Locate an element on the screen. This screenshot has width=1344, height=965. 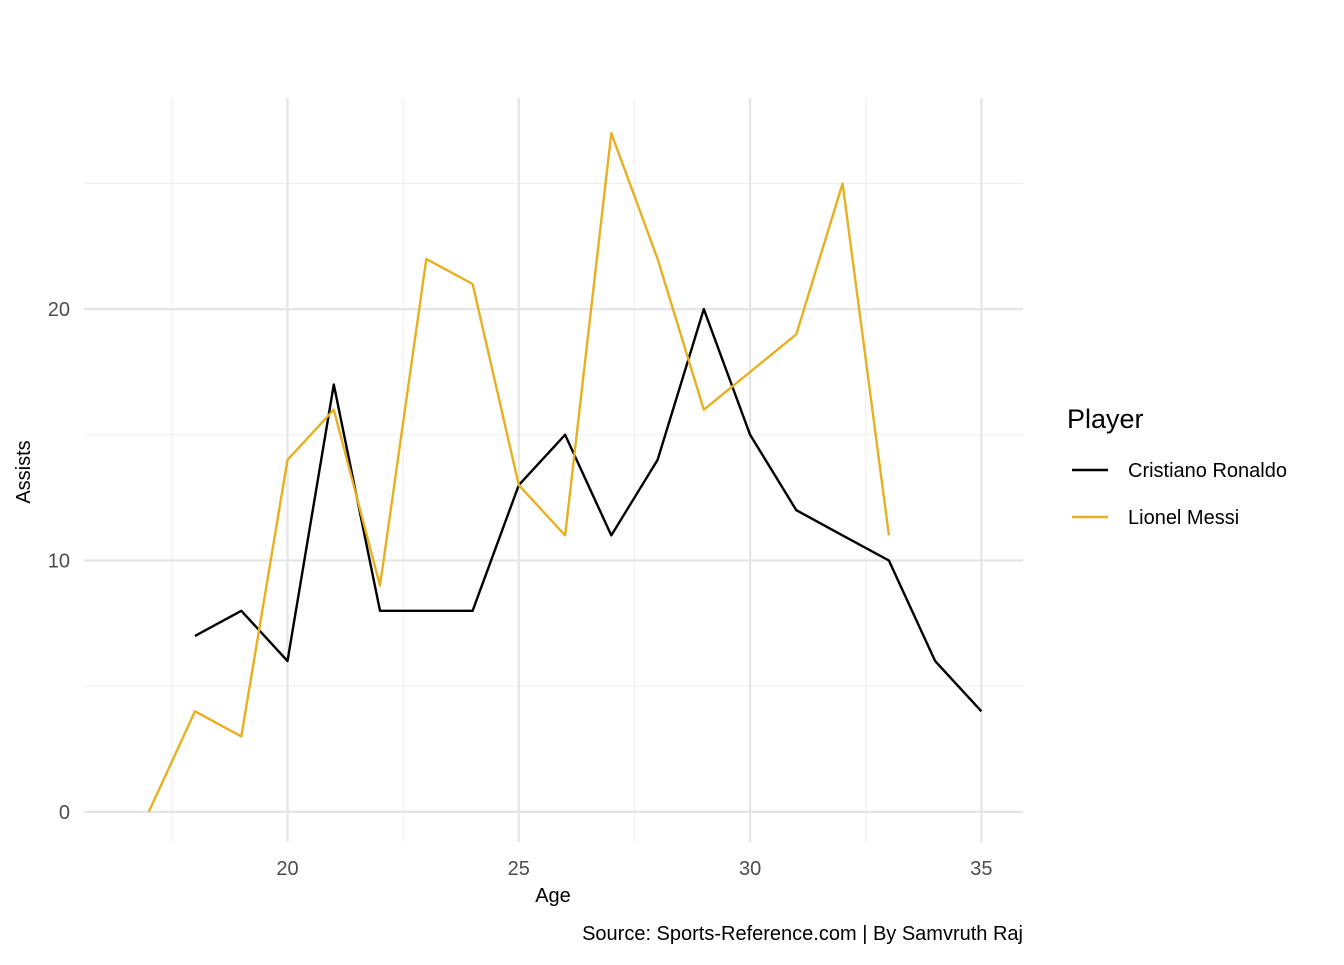
legend-label-1: Lionel Messi is located at coordinates (1183, 518).